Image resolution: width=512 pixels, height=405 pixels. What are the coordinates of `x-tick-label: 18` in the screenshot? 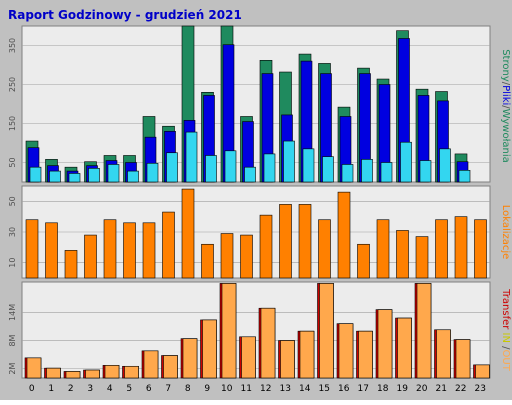 It's located at (383, 389).